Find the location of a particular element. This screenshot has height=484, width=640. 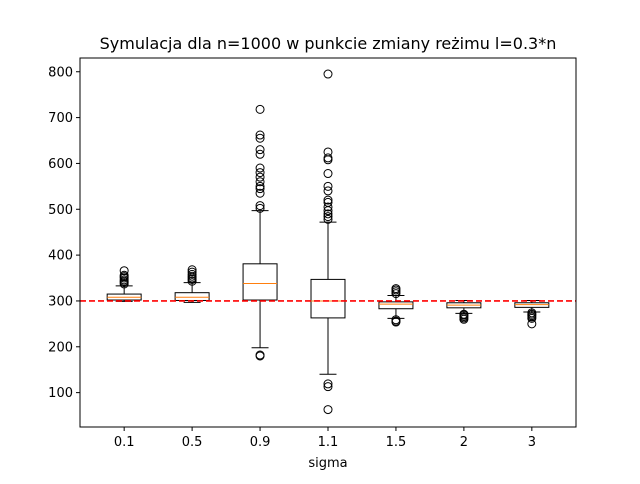

y-axis: 100 200 300 400 500 600 700 800 is located at coordinates (64, 233).